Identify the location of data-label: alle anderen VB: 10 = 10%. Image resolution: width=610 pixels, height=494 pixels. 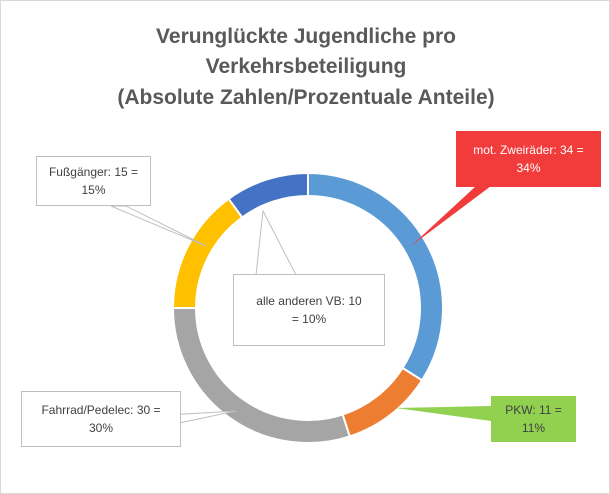
(309, 310).